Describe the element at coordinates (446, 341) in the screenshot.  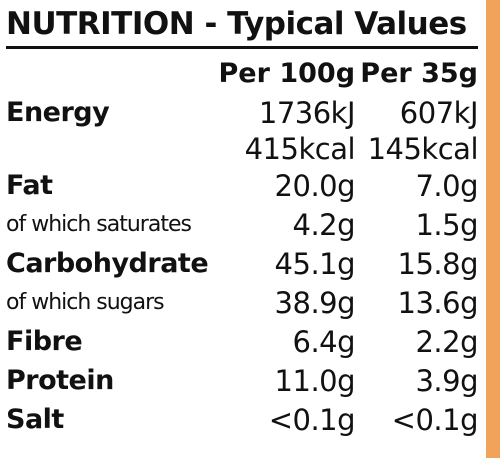
I see `value-per-35g: 2.2g` at that location.